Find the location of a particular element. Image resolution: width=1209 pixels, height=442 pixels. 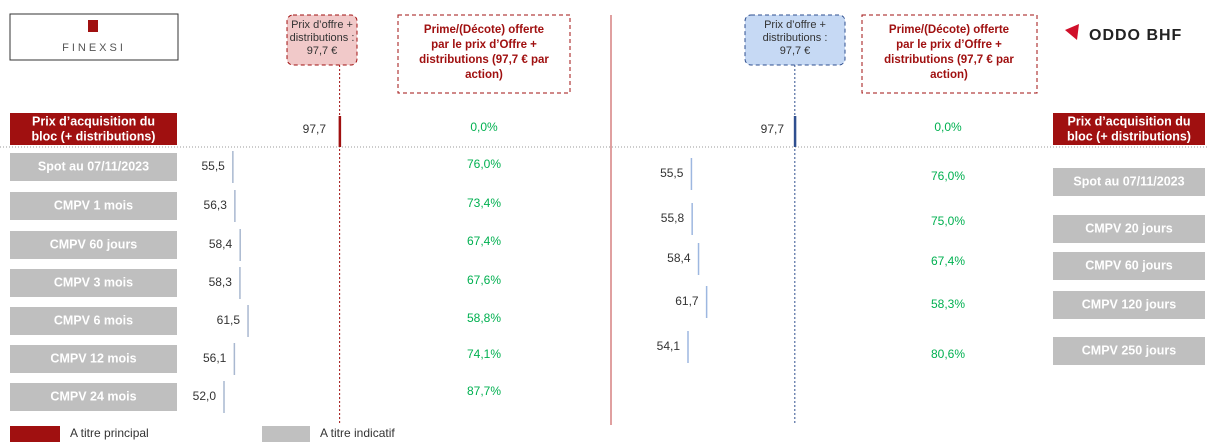

row-premium: 58,3% is located at coordinates (948, 304).